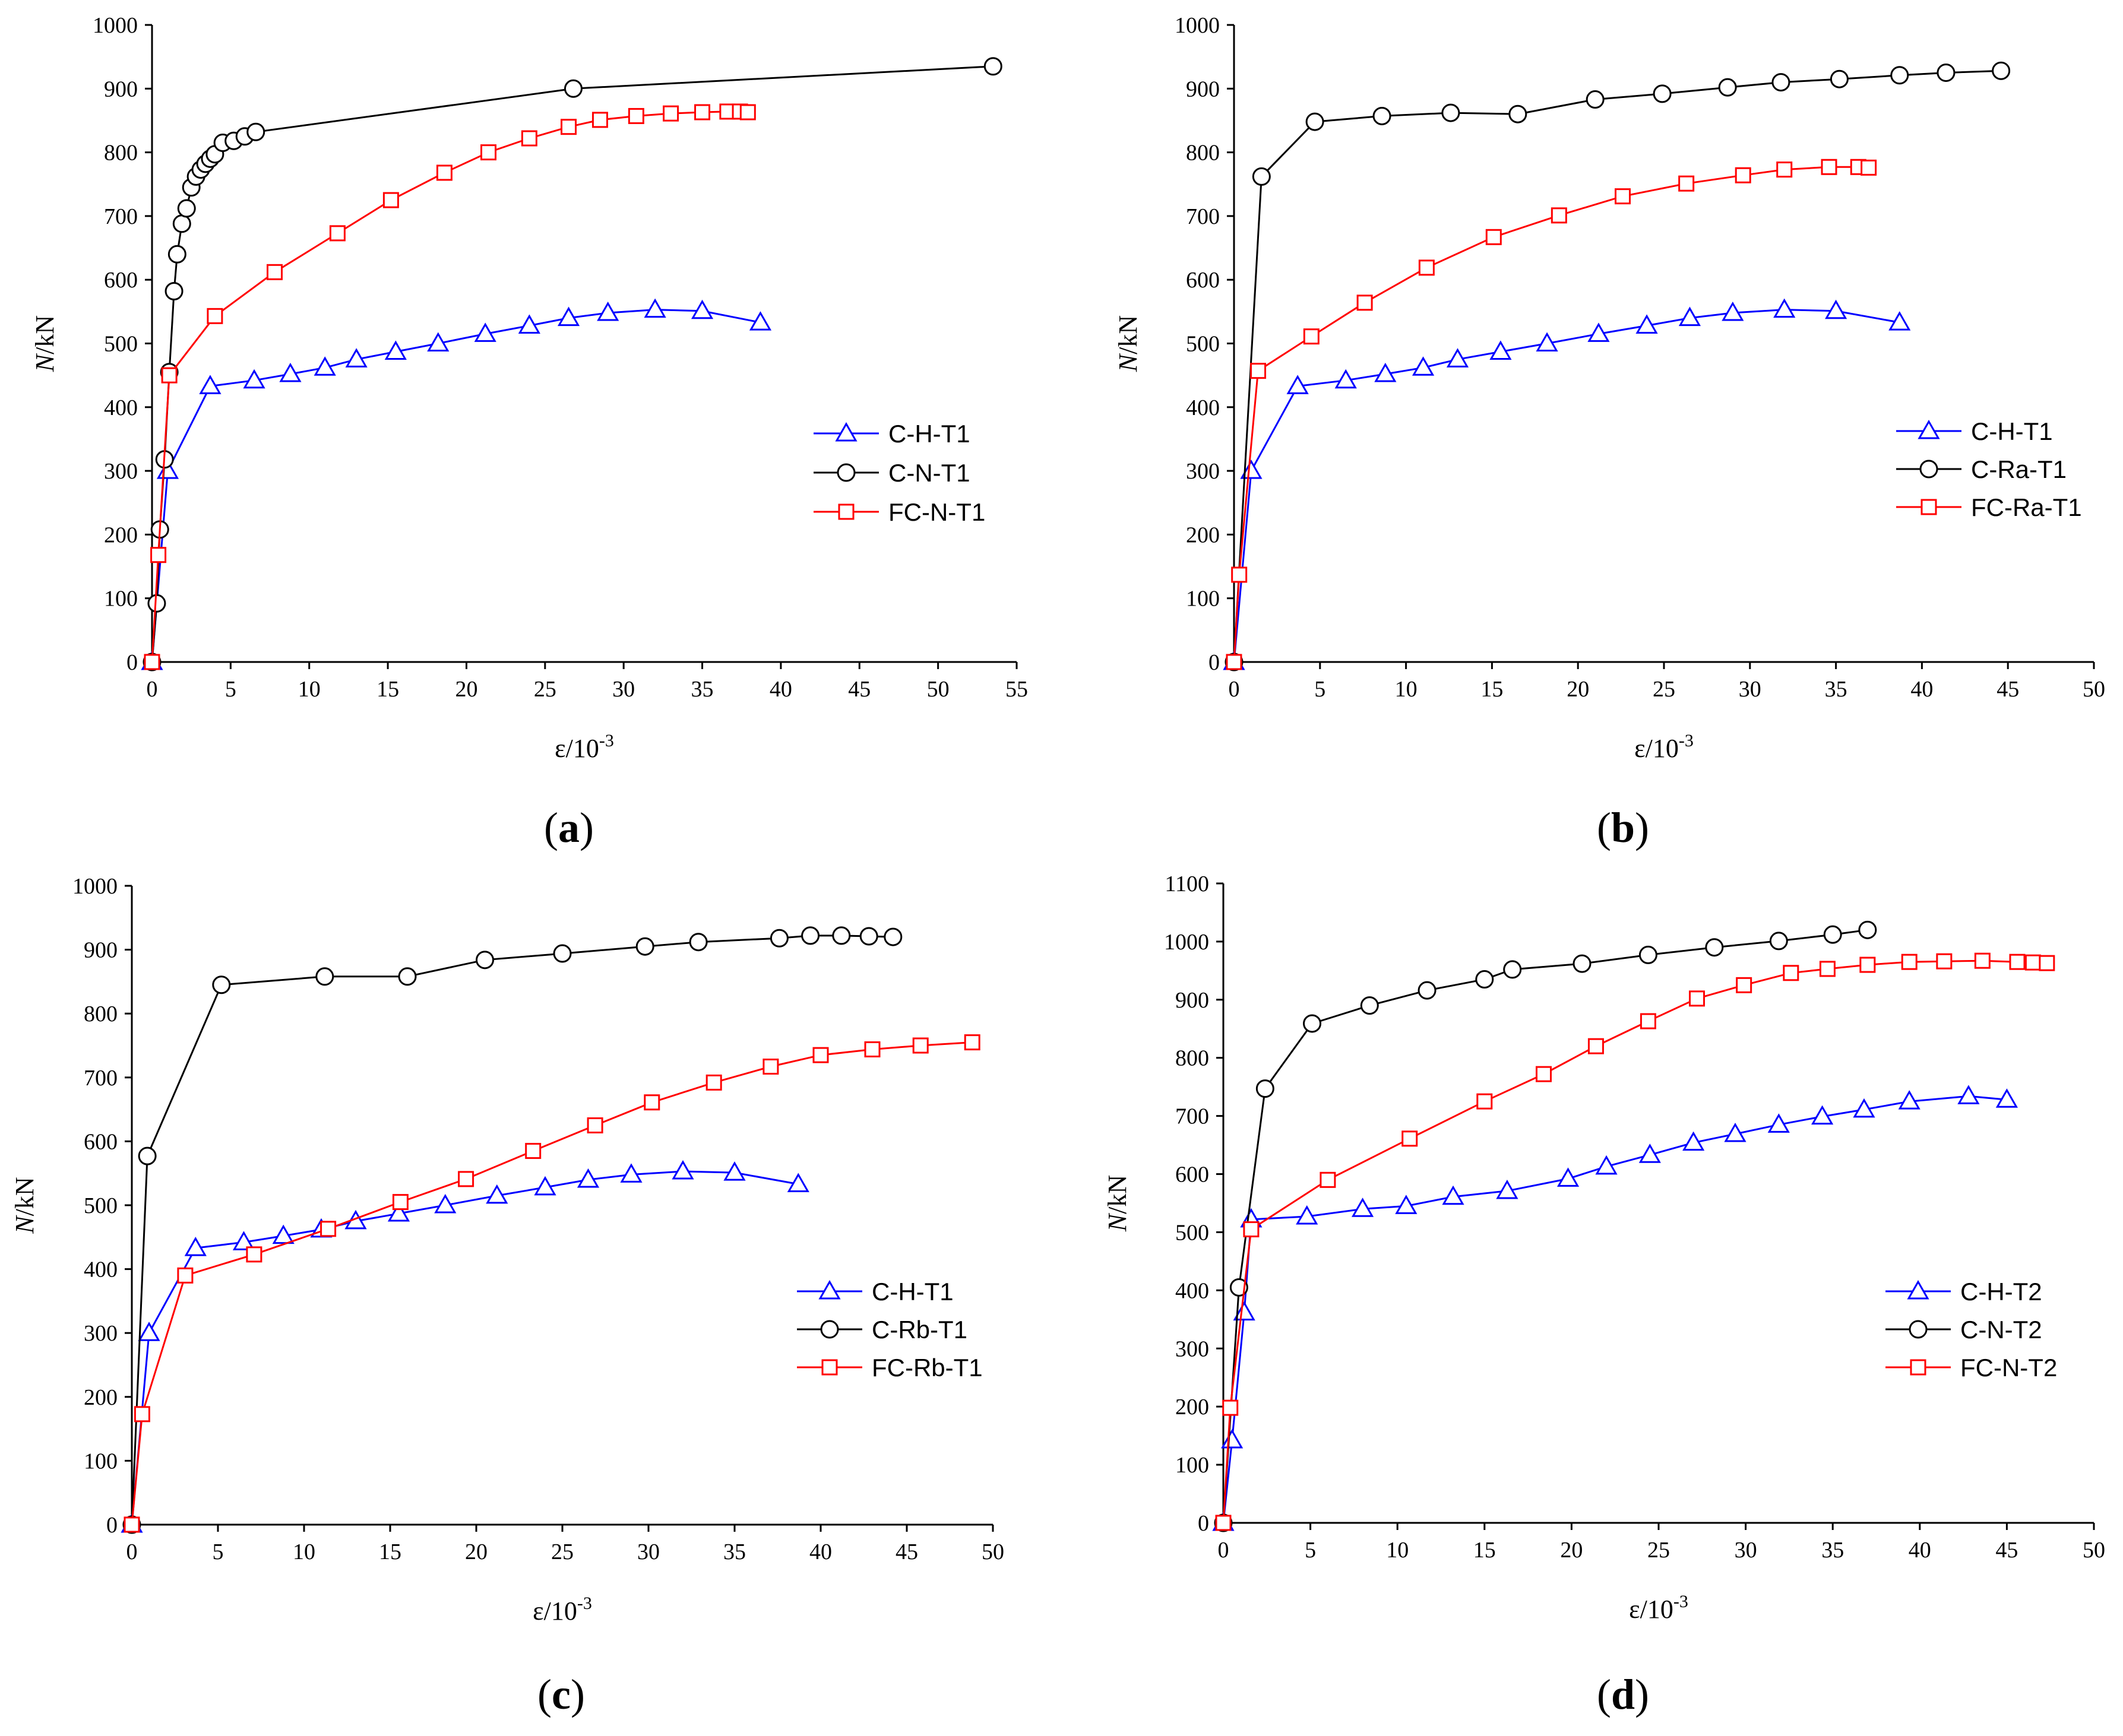  Describe the element at coordinates (2019, 469) in the screenshot. I see `legend-label: C-Ra-T1` at that location.